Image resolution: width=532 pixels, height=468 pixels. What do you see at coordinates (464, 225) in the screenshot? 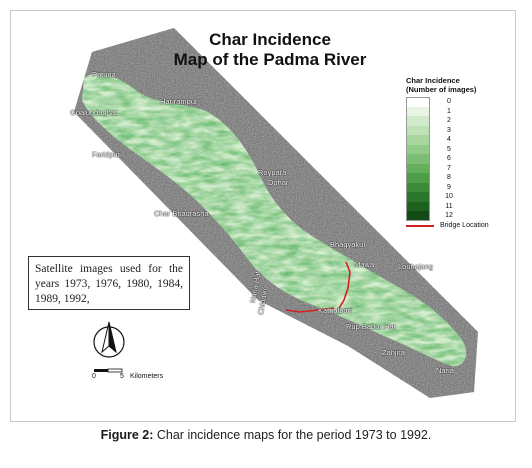
I see `bridge-legend-label: Bridge Location` at bounding box center [464, 225].